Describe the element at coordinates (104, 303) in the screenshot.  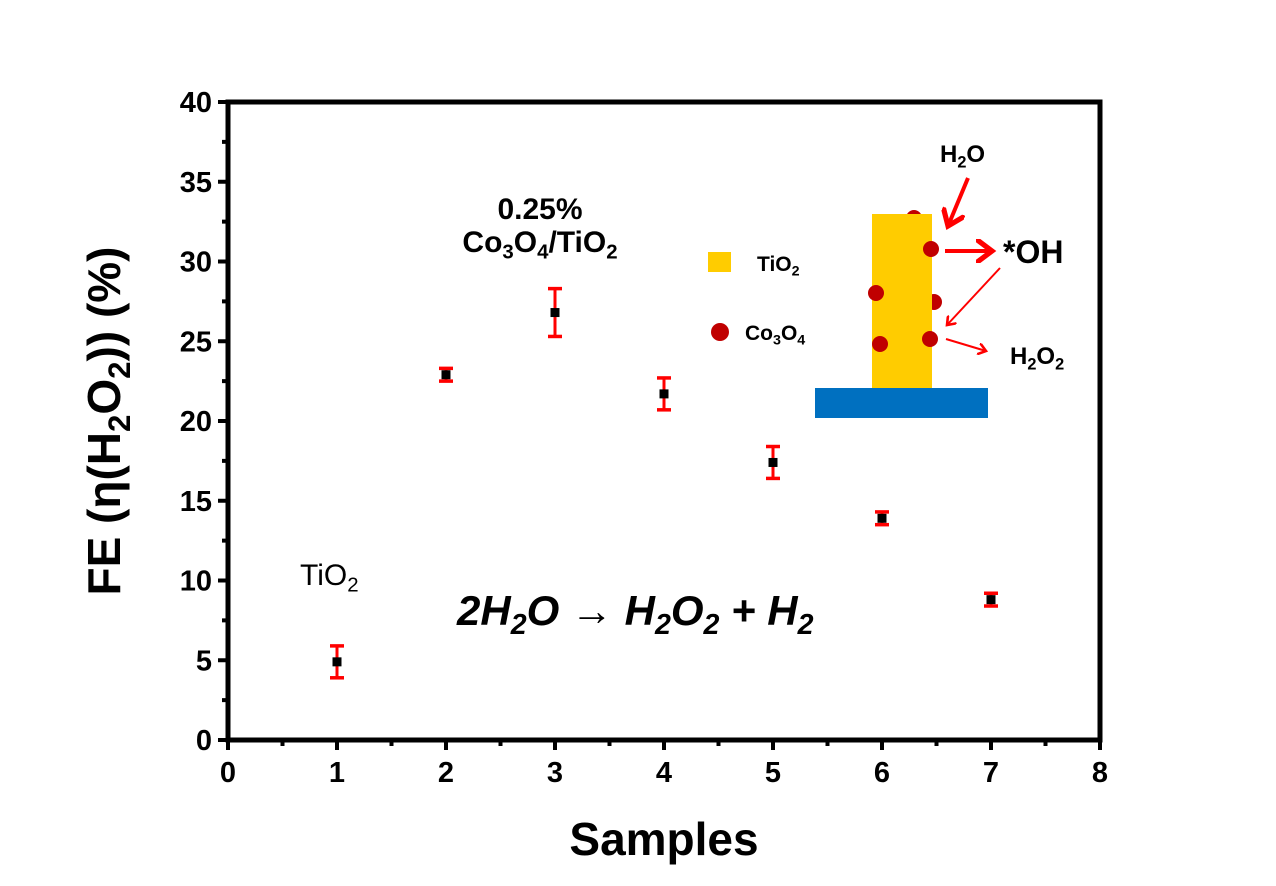
I see `text-part: )) (%)` at that location.